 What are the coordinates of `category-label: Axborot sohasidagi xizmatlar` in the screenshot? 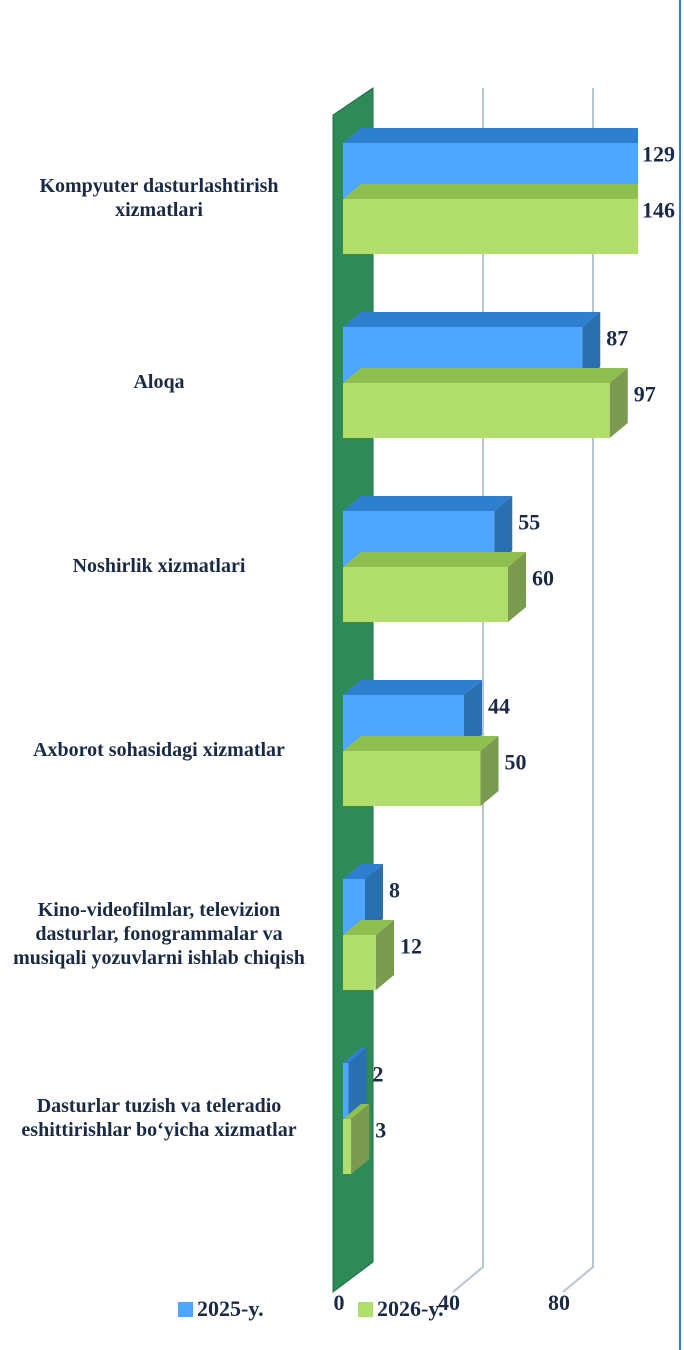 It's located at (159, 750).